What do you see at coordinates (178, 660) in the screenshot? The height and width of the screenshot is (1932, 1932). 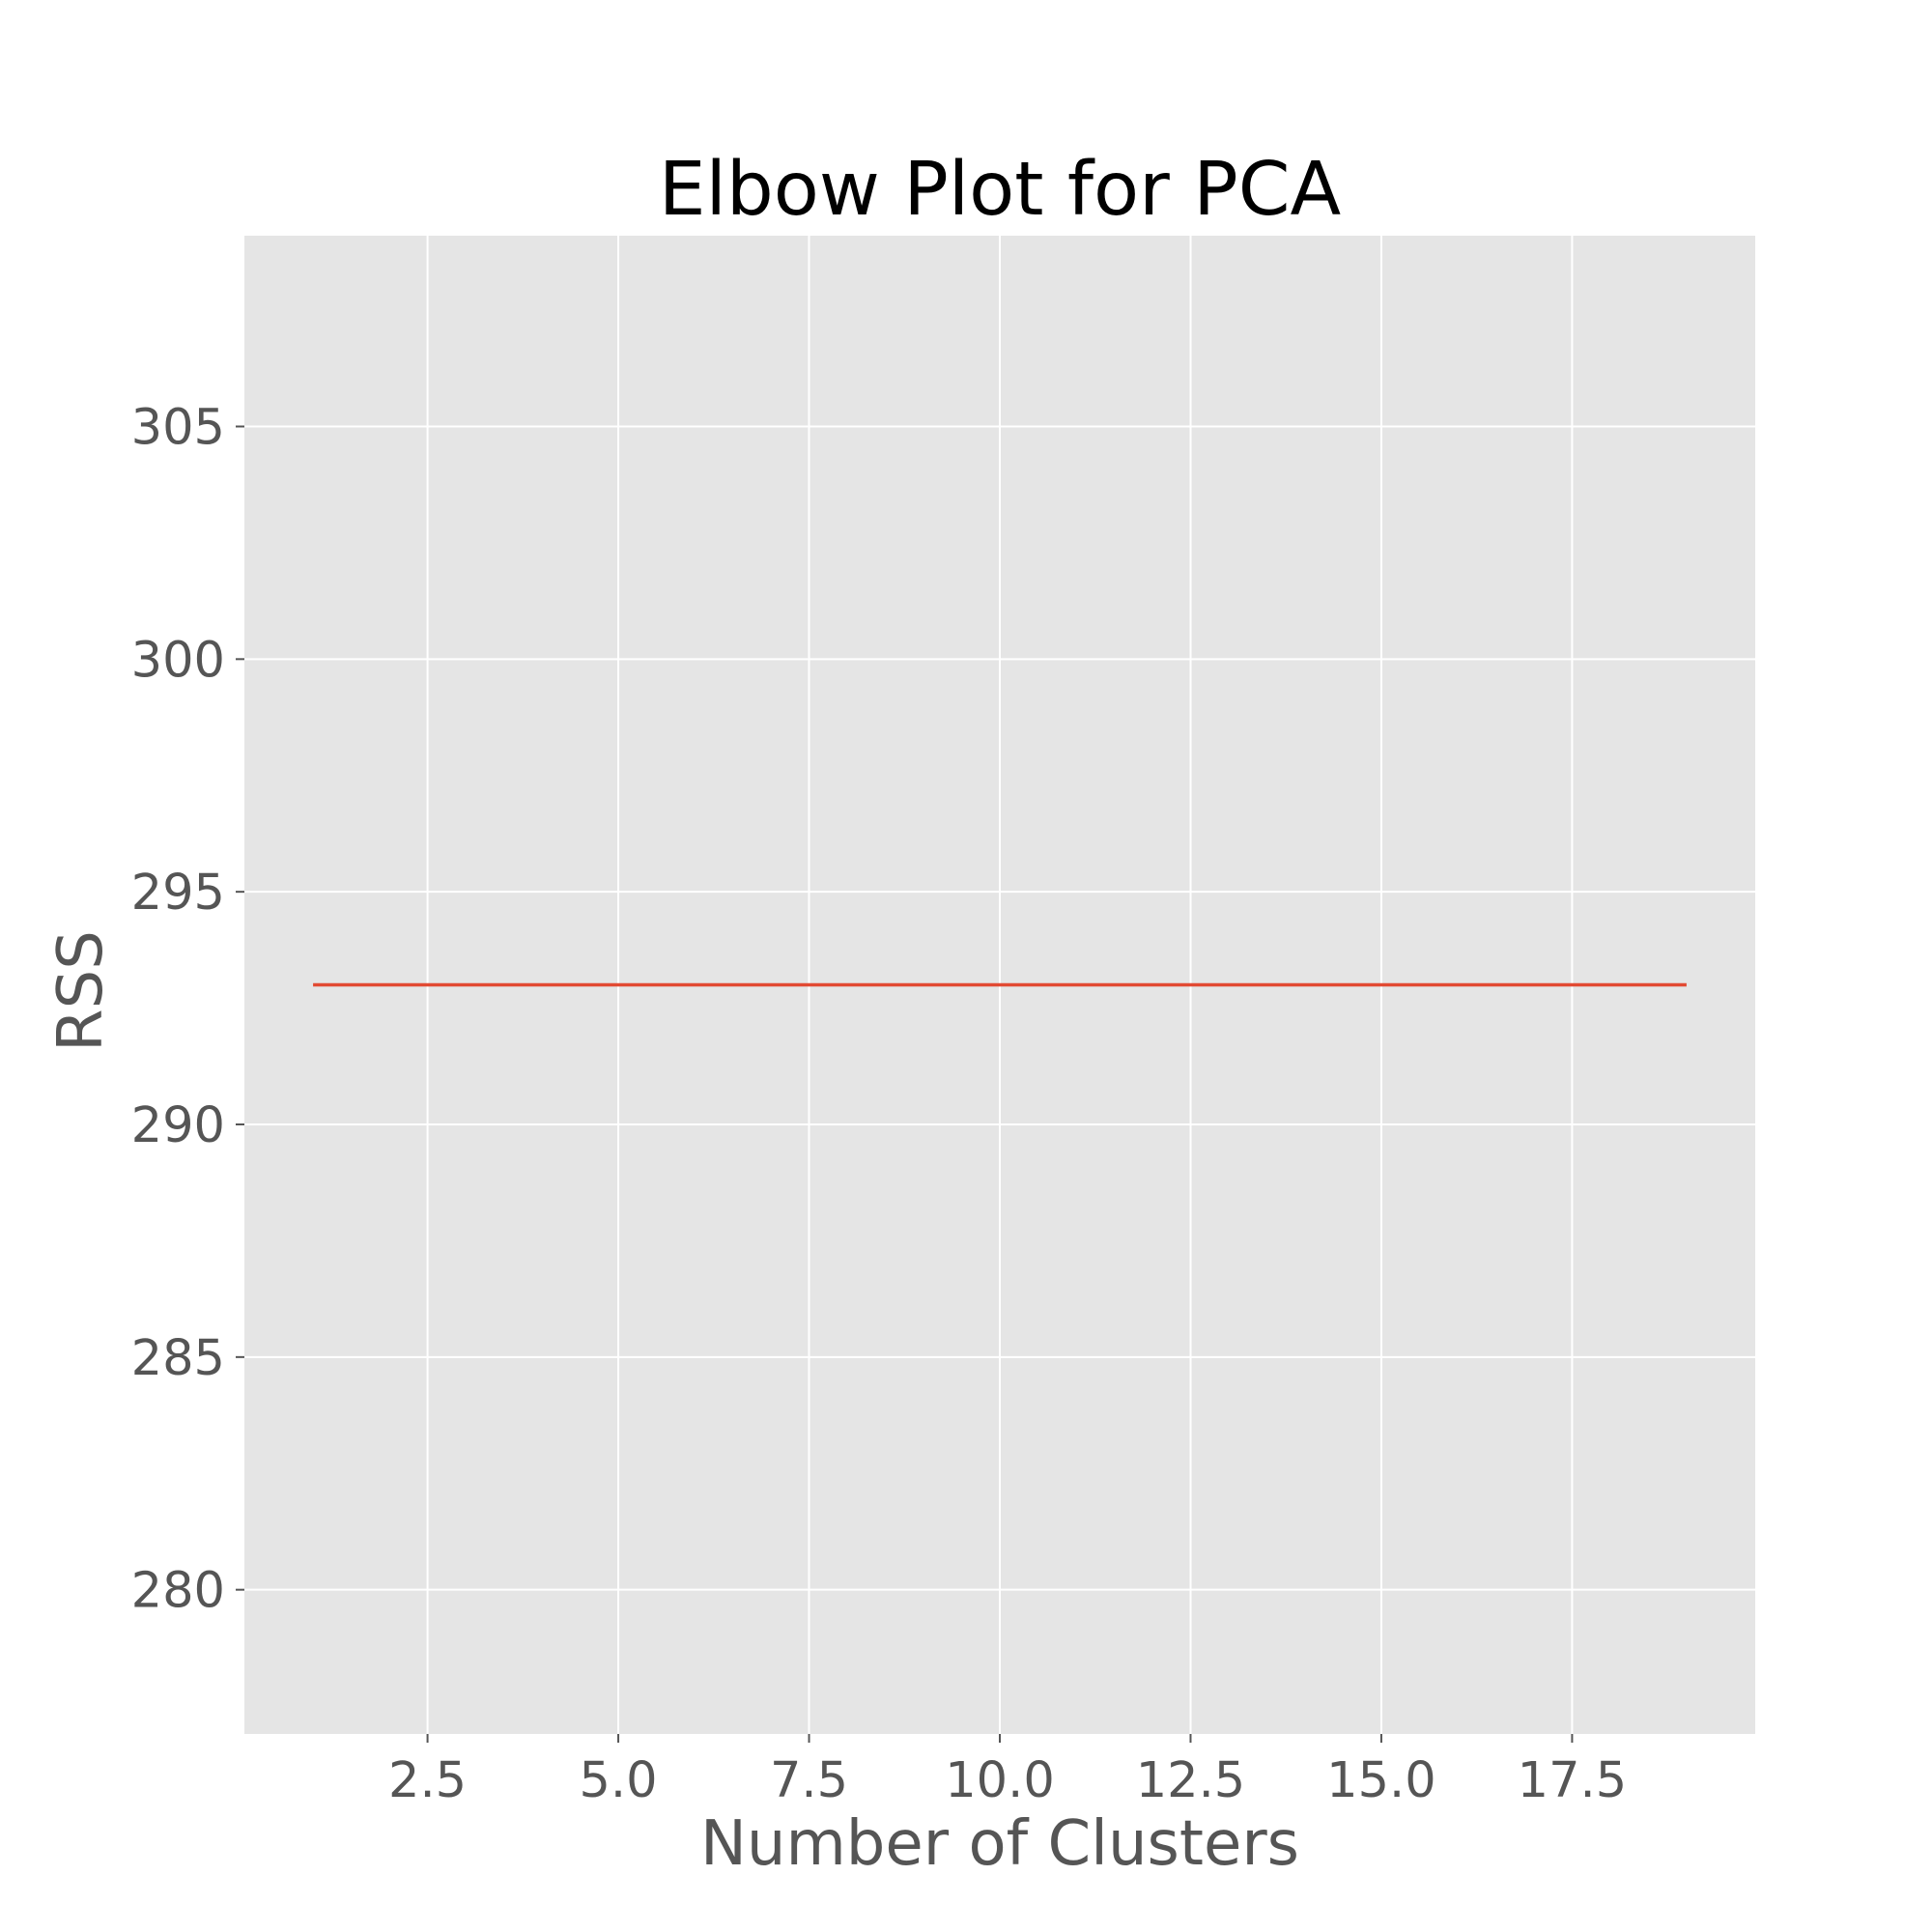 I see `y-tick-label: 300` at bounding box center [178, 660].